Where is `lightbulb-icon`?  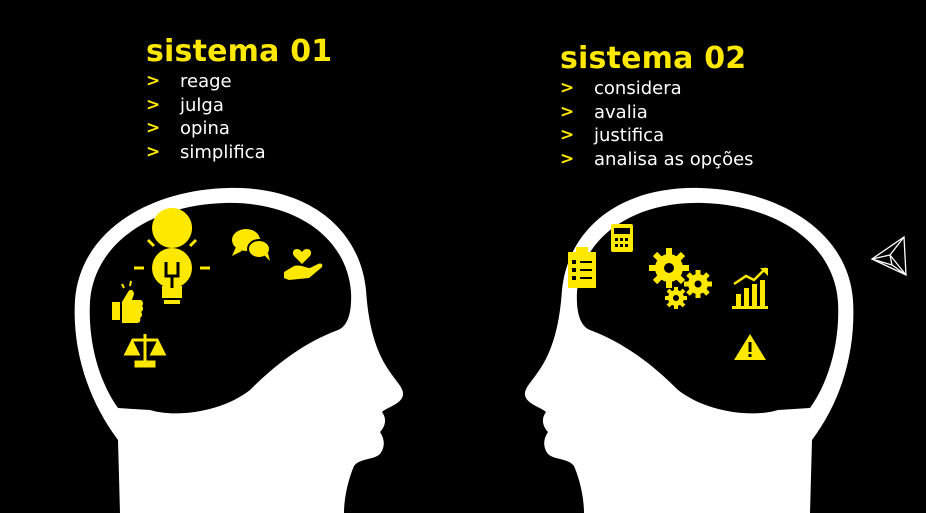 lightbulb-icon is located at coordinates (172, 256).